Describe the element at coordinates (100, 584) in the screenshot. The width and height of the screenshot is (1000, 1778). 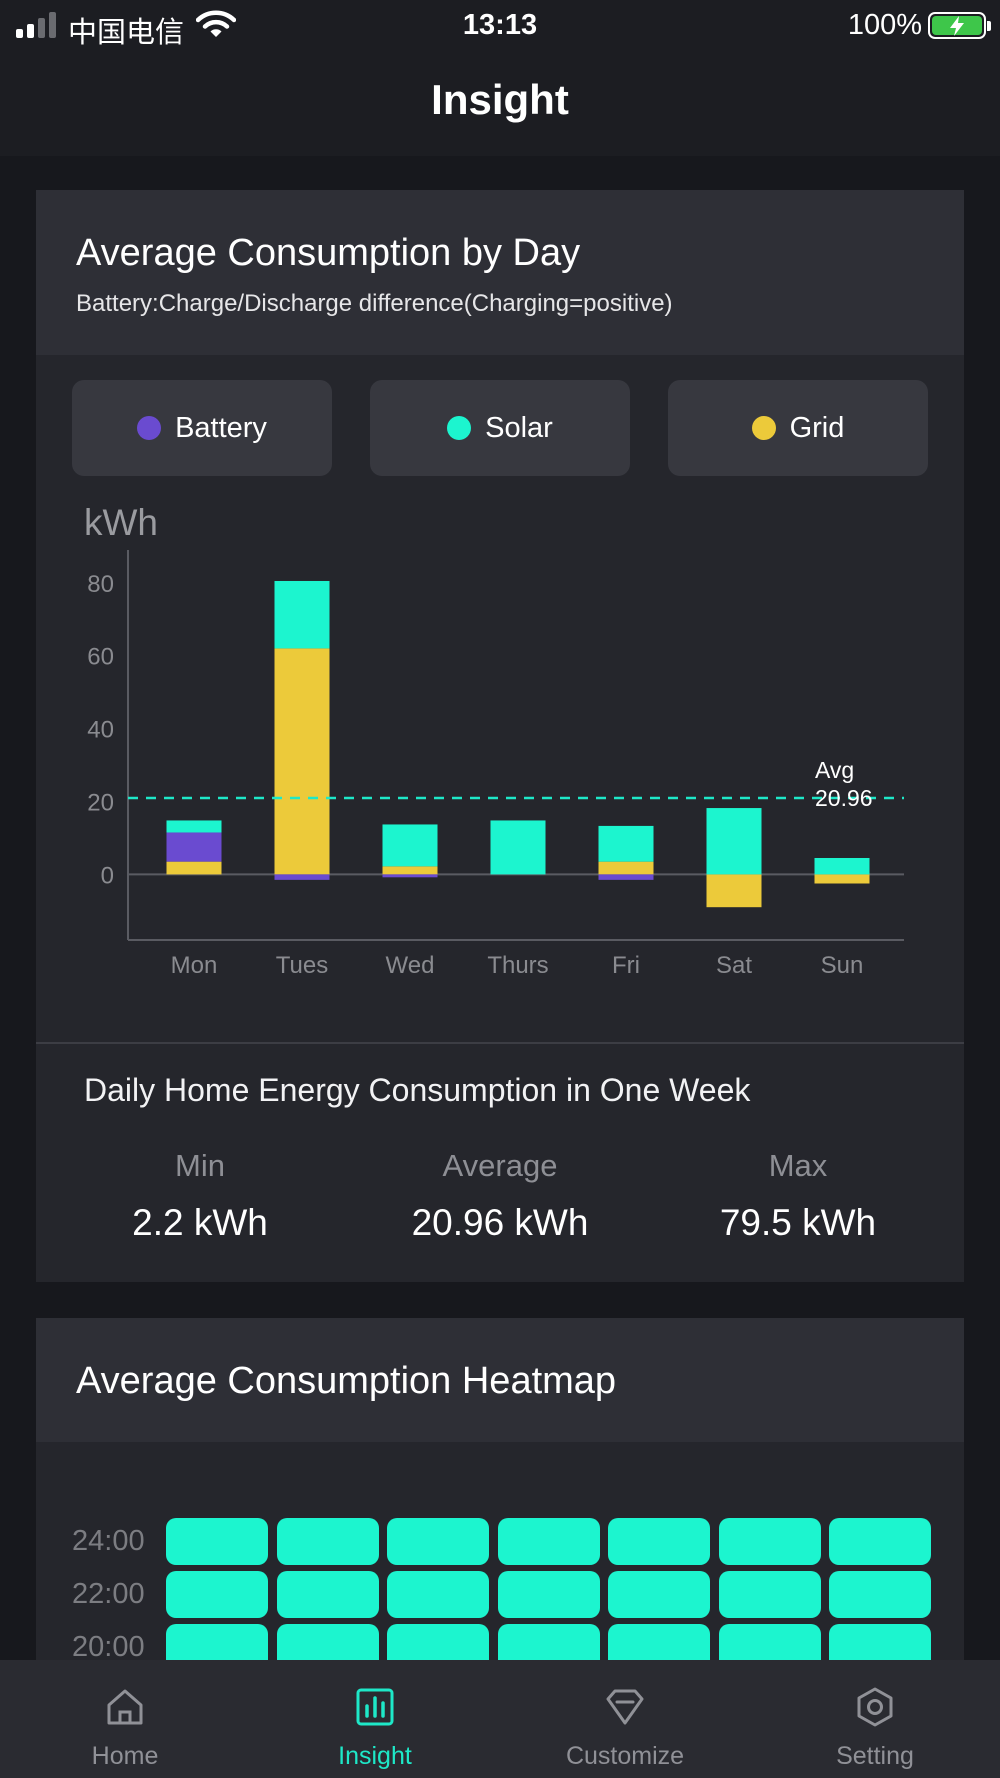
I see `y-tick-label: 80` at that location.